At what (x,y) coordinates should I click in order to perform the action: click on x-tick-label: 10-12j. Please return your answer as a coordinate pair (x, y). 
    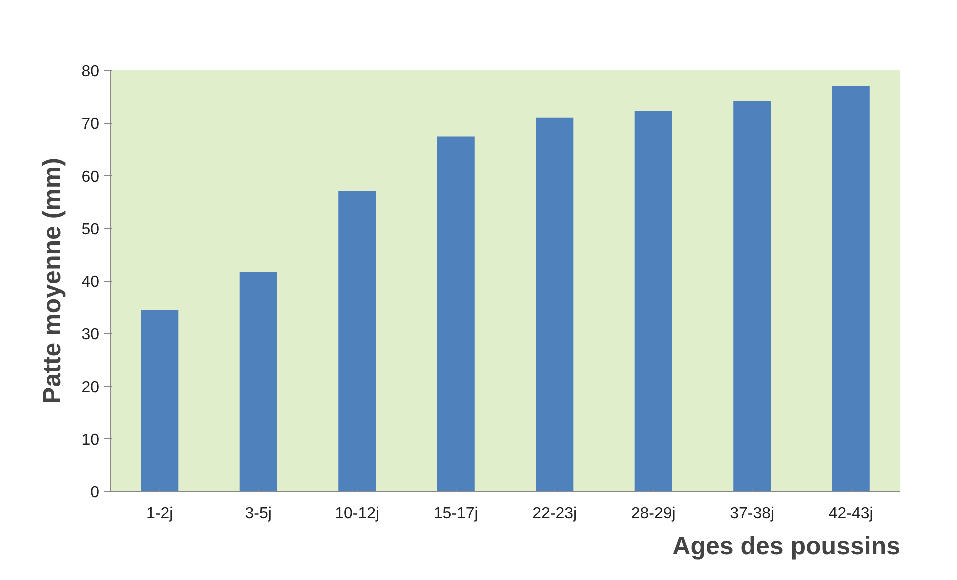
    Looking at the image, I should click on (357, 514).